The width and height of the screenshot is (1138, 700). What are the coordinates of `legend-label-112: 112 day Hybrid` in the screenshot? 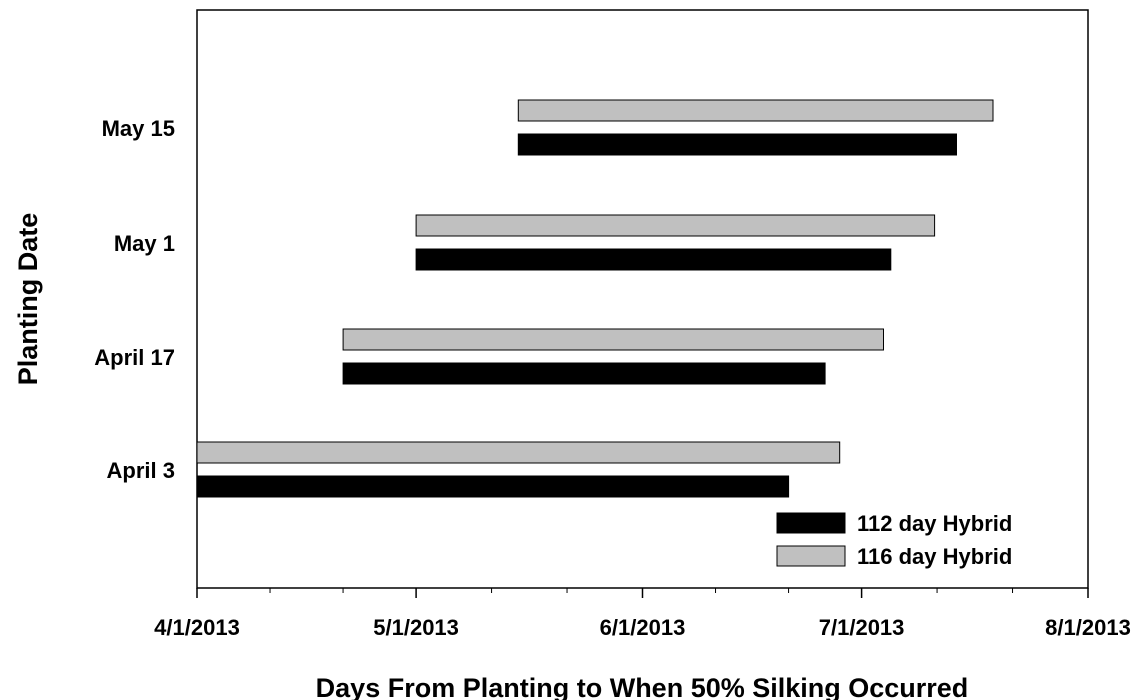 It's located at (934, 523).